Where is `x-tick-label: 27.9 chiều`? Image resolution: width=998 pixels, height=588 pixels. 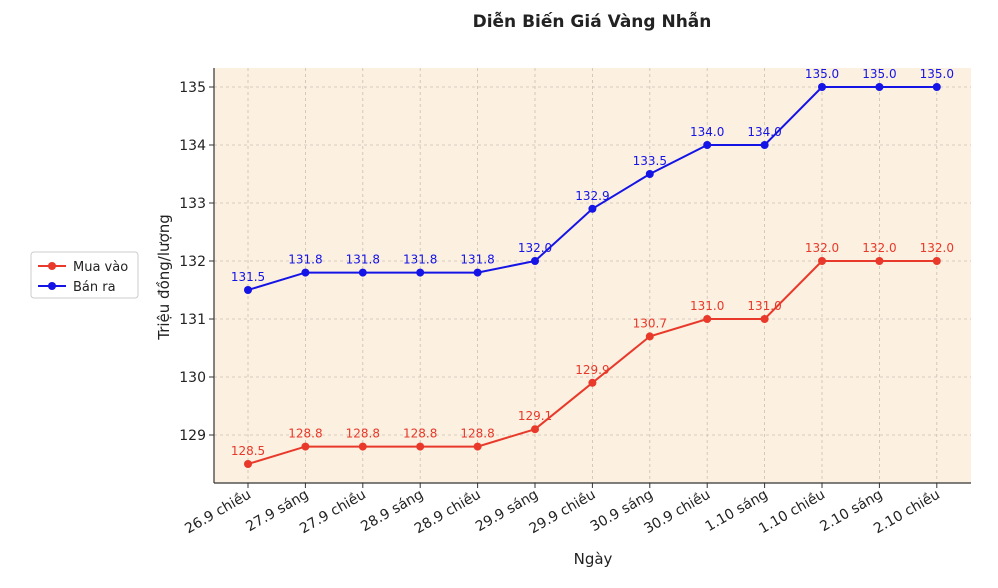 x-tick-label: 27.9 chiều is located at coordinates (333, 512).